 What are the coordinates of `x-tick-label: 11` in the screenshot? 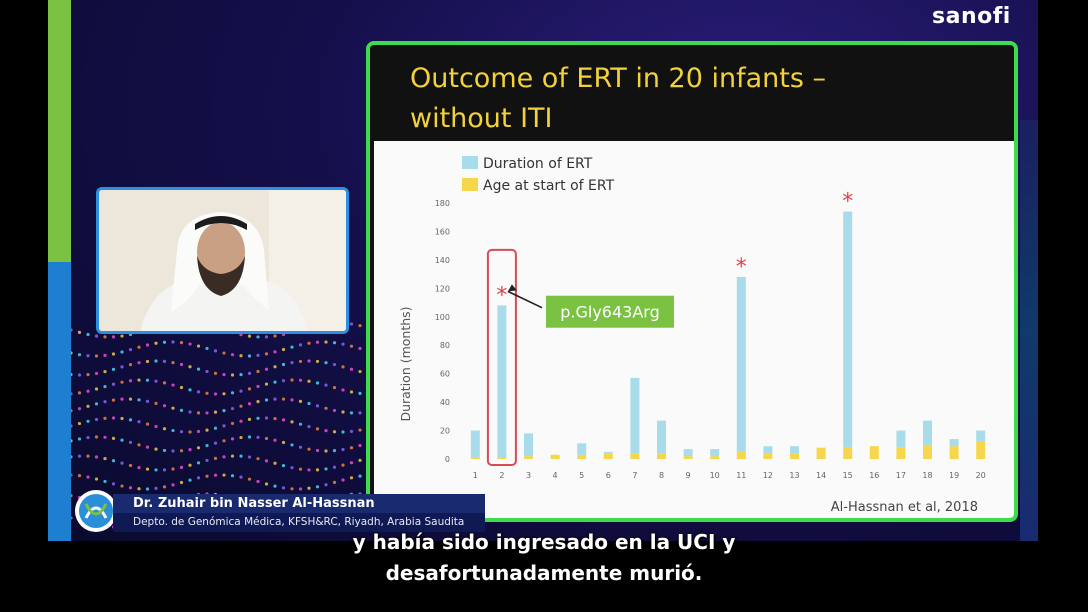 It's located at (741, 475).